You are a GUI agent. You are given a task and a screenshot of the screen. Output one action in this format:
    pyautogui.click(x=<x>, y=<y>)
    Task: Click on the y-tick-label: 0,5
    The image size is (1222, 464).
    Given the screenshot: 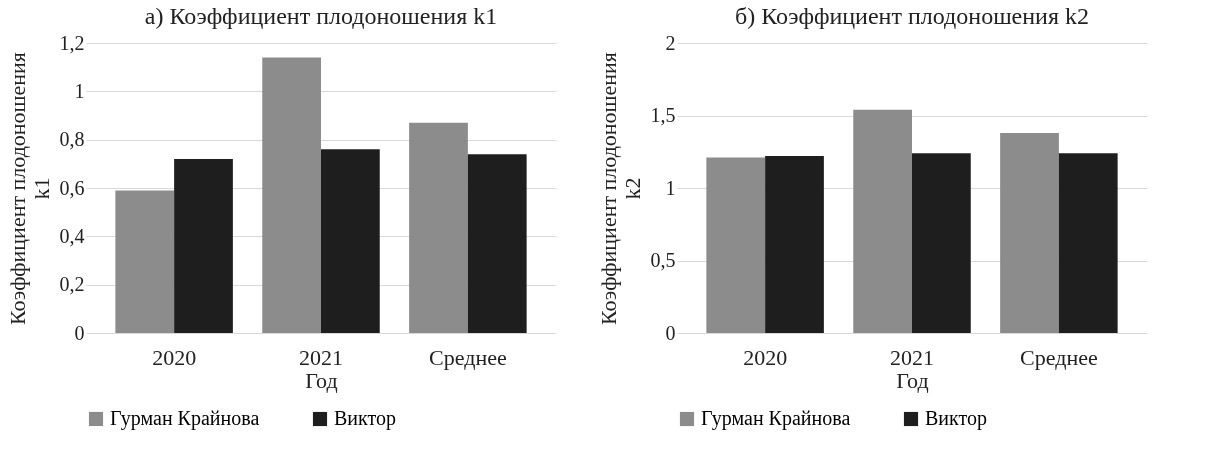 What is the action you would take?
    pyautogui.click(x=663, y=260)
    